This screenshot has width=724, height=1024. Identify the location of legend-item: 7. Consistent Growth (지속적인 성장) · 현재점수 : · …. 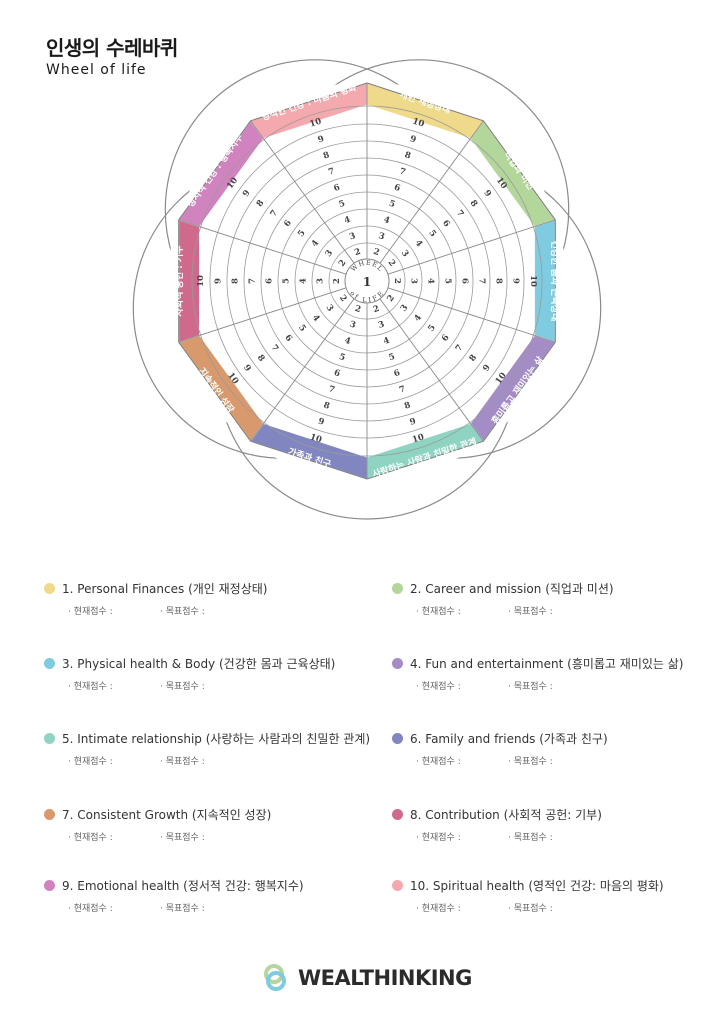
(157, 824).